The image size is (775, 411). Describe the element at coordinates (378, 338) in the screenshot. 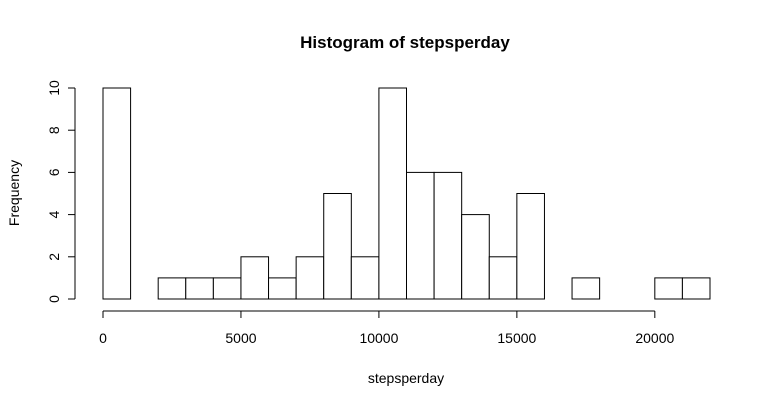

I see `x-tick-label: 10000` at that location.